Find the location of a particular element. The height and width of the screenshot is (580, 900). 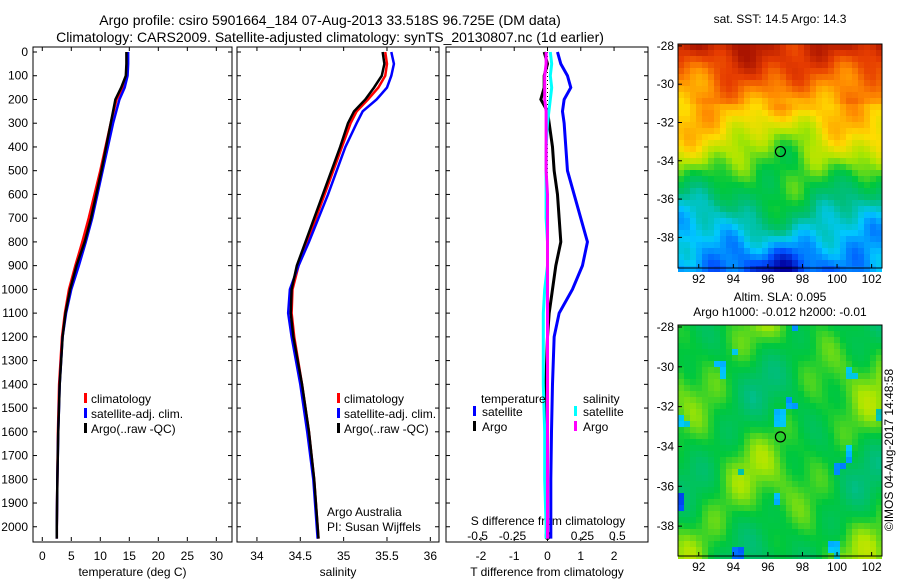

sla-map is located at coordinates (780, 442).